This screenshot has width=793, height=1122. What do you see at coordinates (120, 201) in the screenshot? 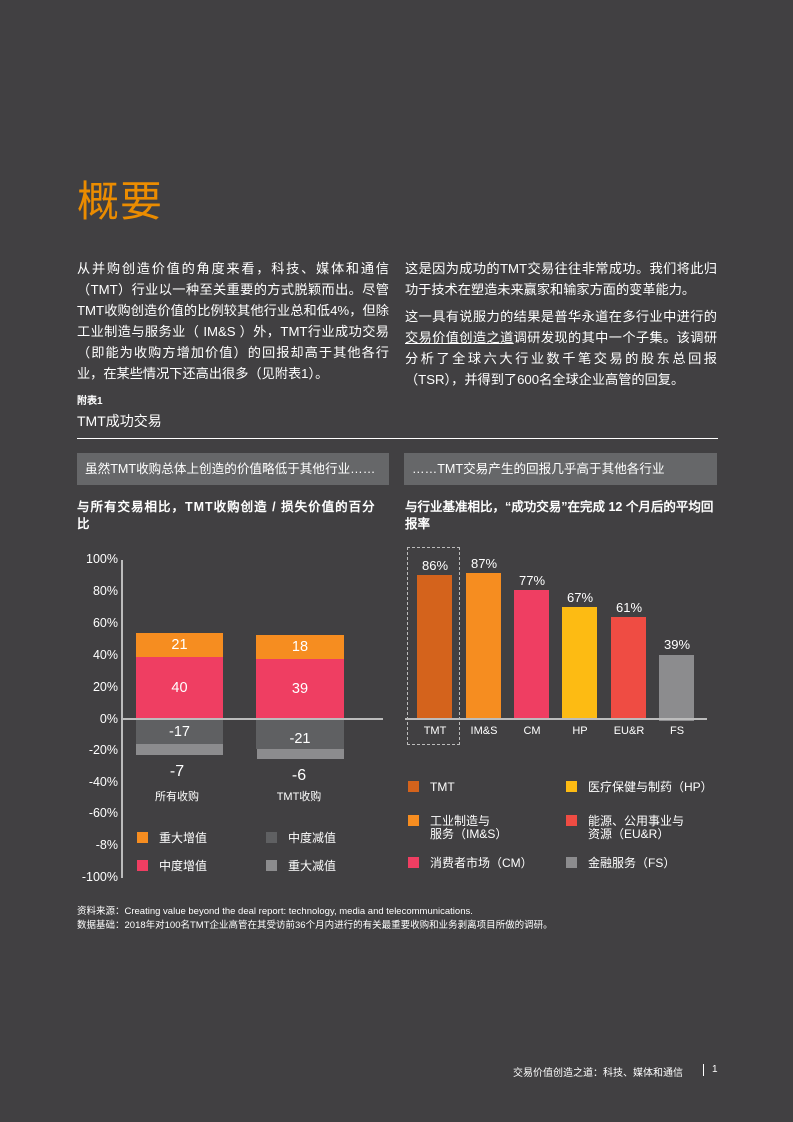
I see `page-title: 概要` at bounding box center [120, 201].